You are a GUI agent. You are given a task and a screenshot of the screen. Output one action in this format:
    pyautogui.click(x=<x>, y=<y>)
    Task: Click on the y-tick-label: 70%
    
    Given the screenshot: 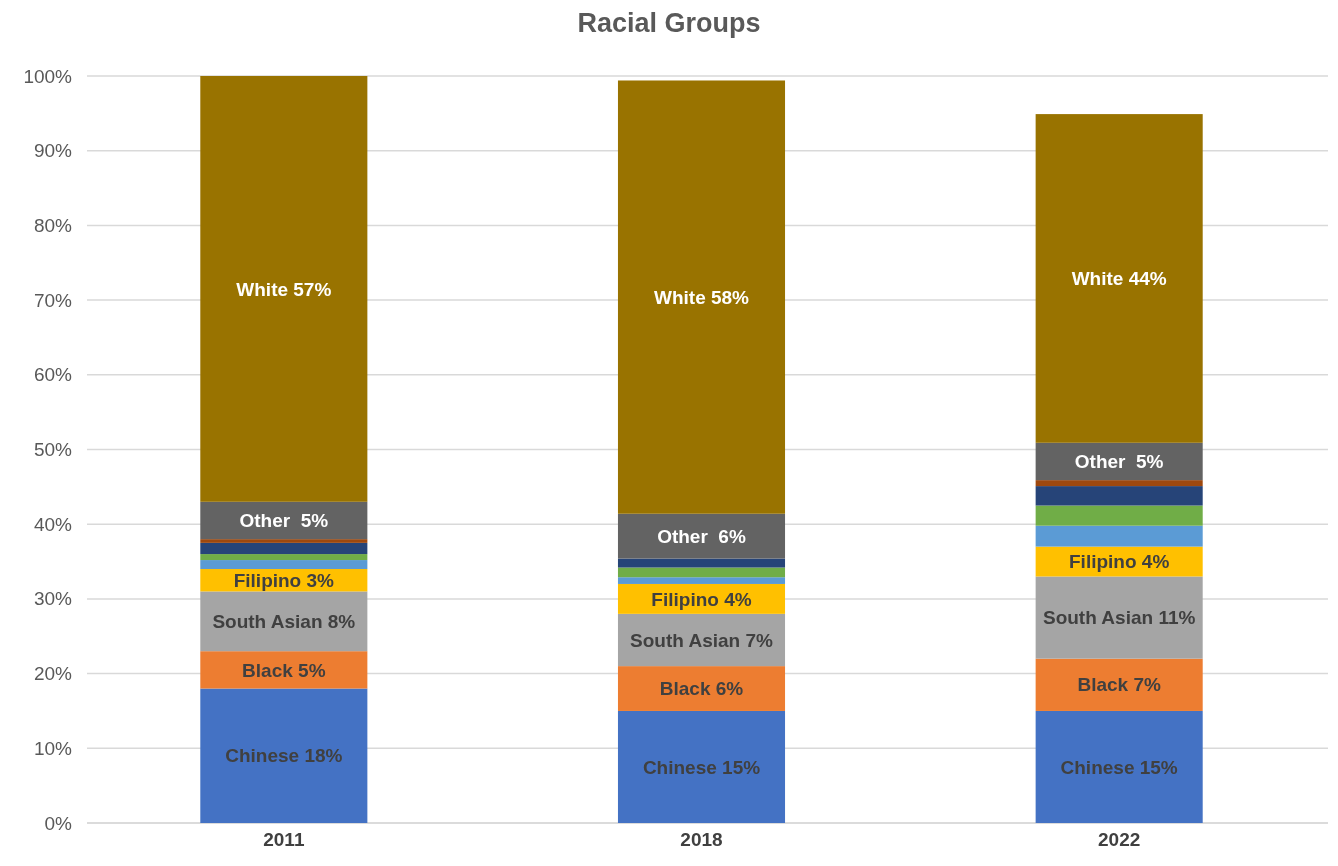 What is the action you would take?
    pyautogui.click(x=53, y=300)
    